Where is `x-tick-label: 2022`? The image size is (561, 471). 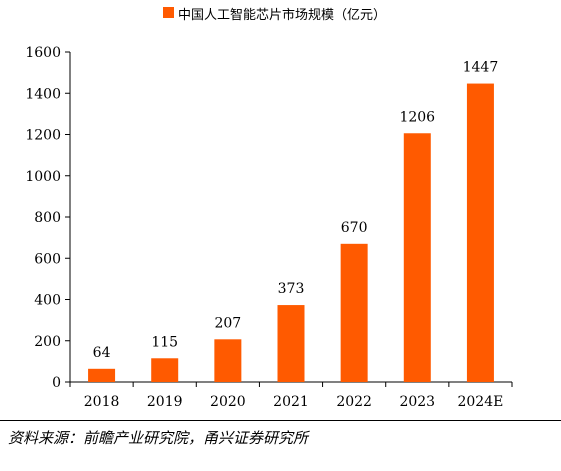 x-tick-label: 2022 is located at coordinates (354, 402).